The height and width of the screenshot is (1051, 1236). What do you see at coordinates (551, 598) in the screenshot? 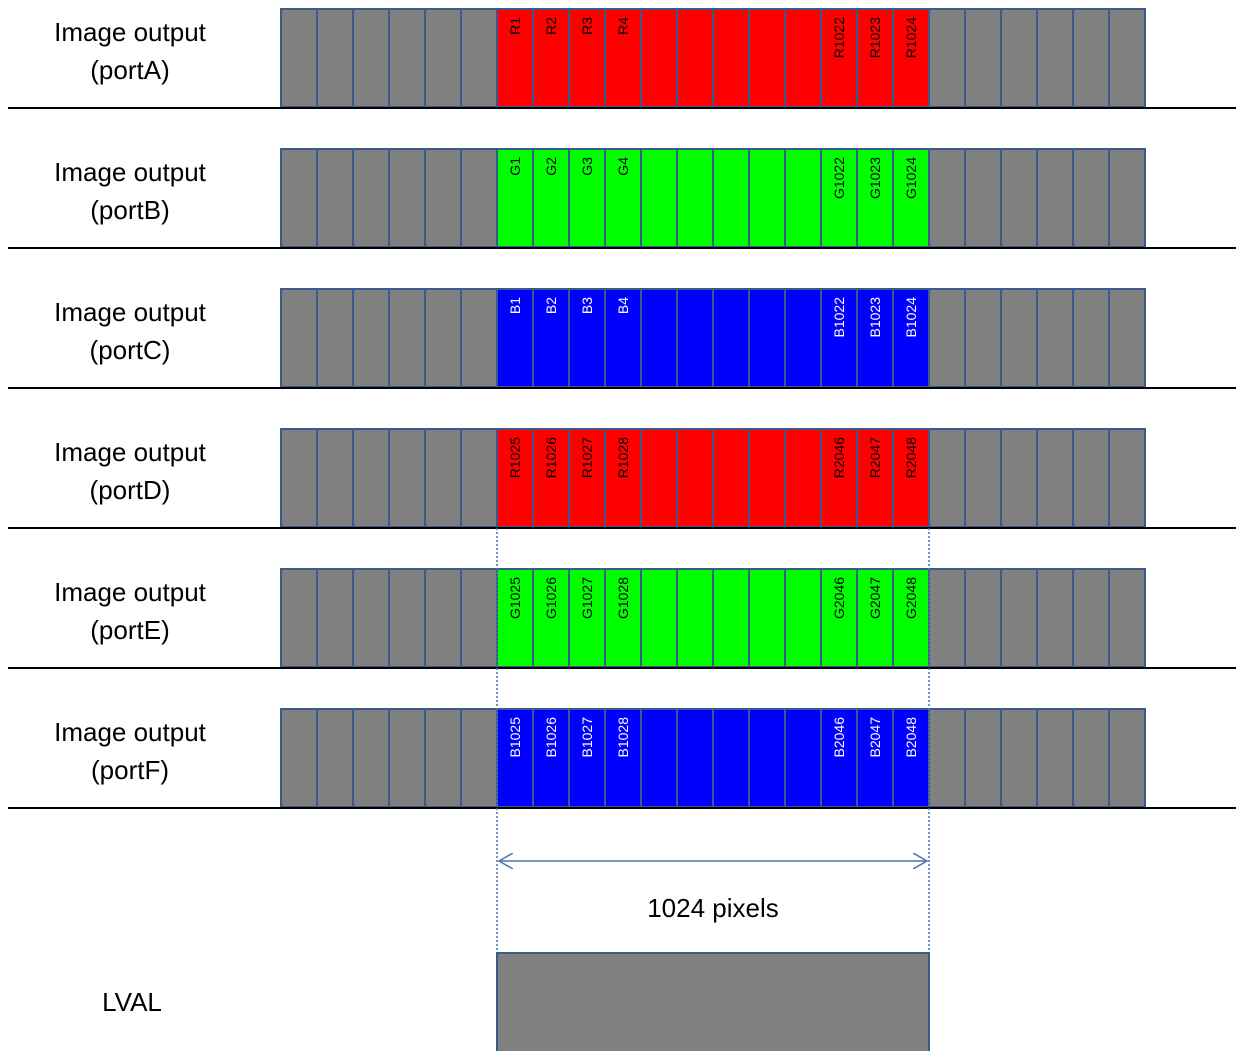
I see `cell-label: G1026` at bounding box center [551, 598].